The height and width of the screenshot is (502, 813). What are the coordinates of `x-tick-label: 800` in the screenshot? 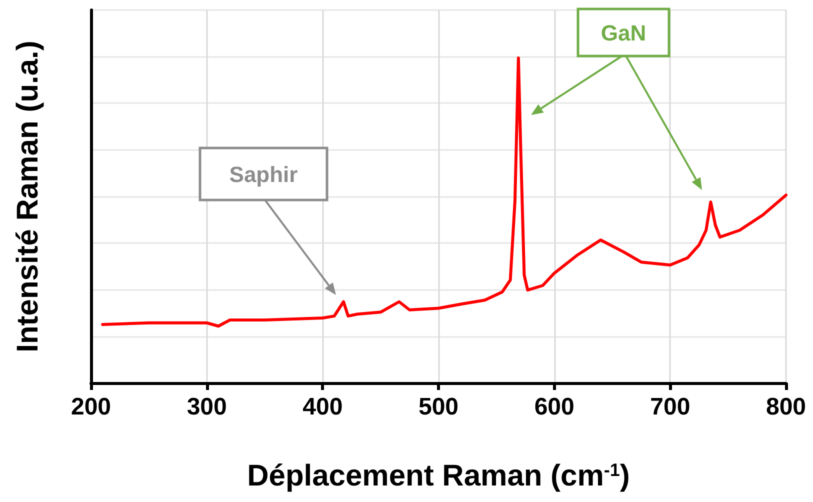 It's located at (786, 407).